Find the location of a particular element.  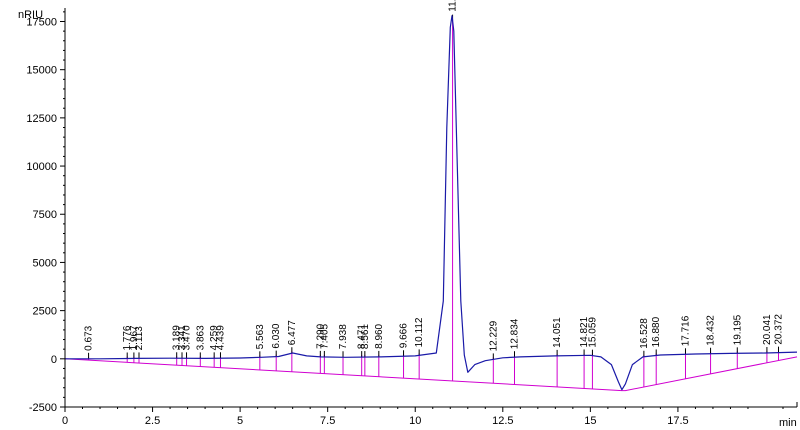

peak-label: 3.470 is located at coordinates (187, 337).